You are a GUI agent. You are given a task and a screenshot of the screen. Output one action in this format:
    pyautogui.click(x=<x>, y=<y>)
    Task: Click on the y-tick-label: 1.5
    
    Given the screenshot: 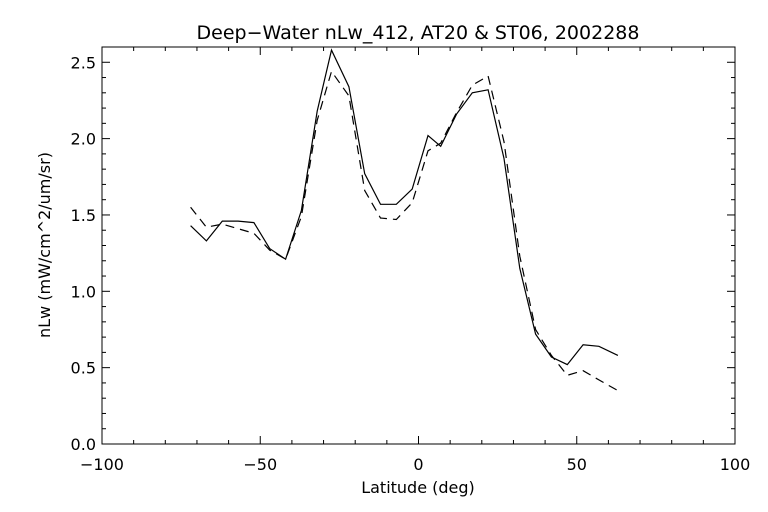 What is the action you would take?
    pyautogui.click(x=83, y=215)
    